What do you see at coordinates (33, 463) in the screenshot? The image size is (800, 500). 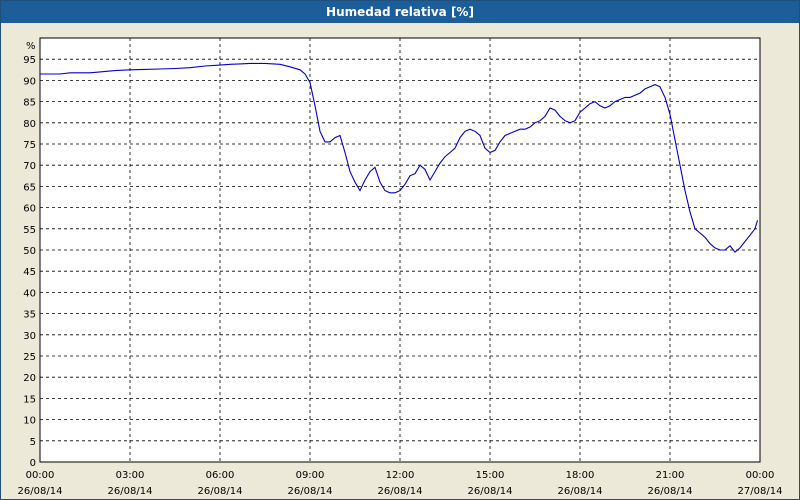 I see `y-tick-label: 0` at bounding box center [33, 463].